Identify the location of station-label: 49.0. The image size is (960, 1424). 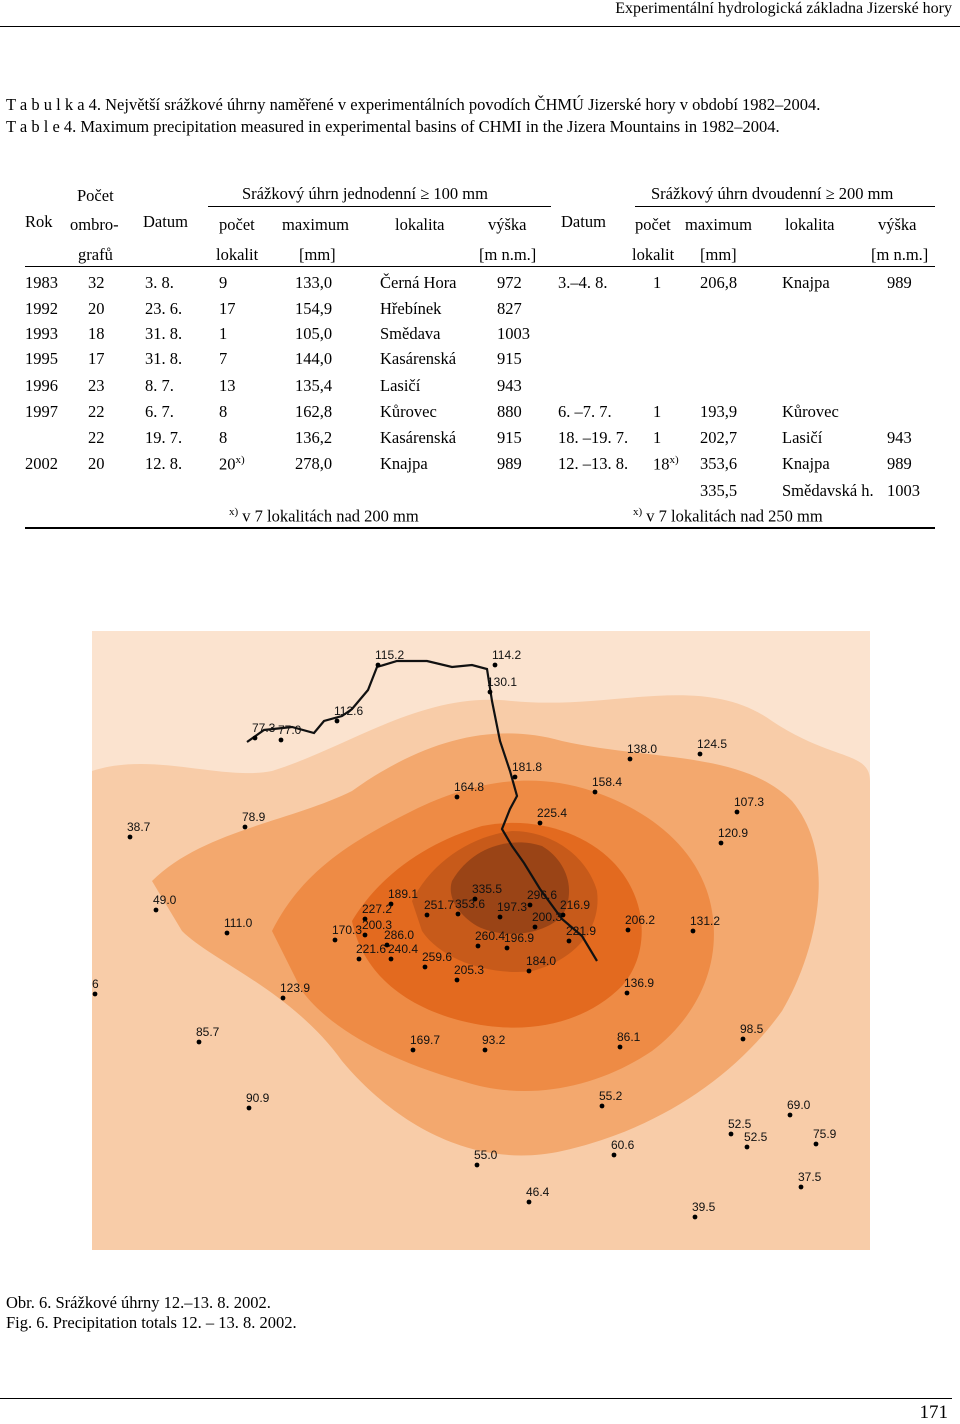
(165, 900).